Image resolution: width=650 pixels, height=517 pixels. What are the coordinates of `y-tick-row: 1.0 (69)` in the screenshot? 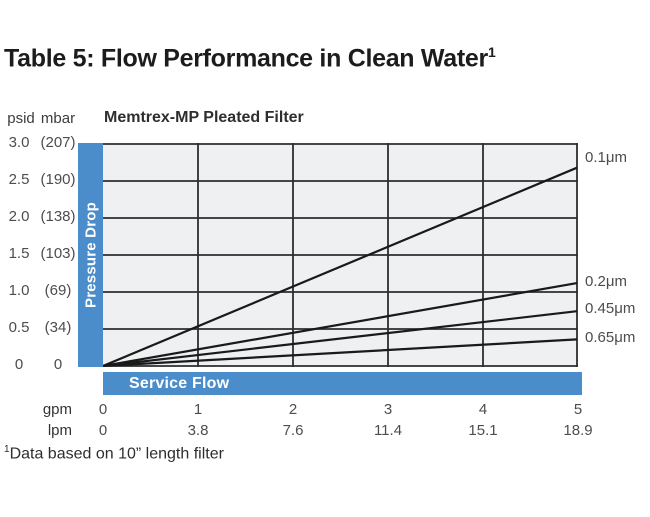 It's located at (39, 291).